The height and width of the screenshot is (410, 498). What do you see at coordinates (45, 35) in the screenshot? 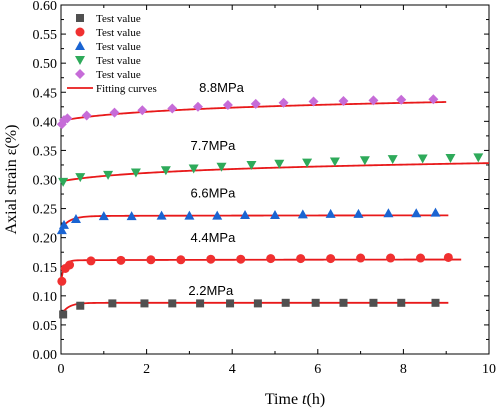
I see `y-tick-label: 0.55` at bounding box center [45, 35].